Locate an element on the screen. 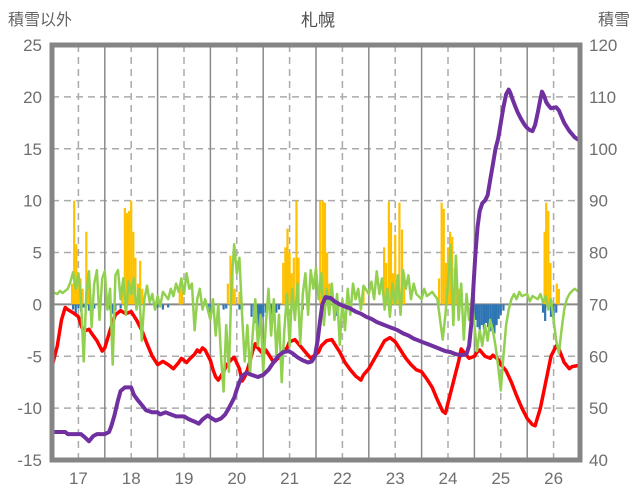  x-axis-tick: 20 is located at coordinates (236, 478).